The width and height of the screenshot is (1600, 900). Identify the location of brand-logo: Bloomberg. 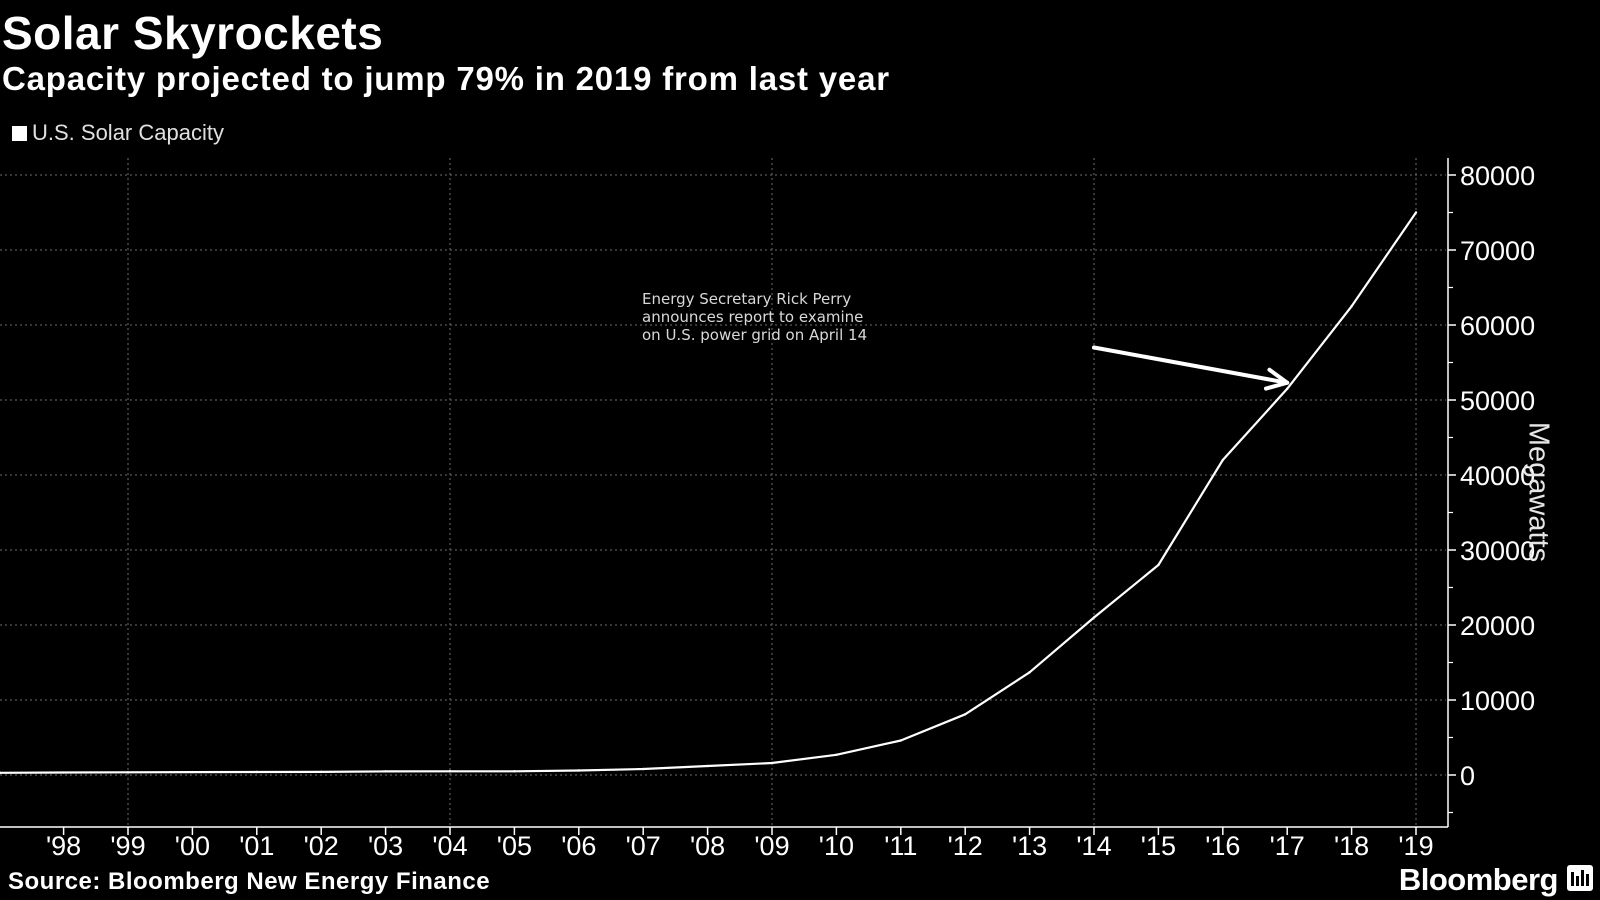
(1478, 879).